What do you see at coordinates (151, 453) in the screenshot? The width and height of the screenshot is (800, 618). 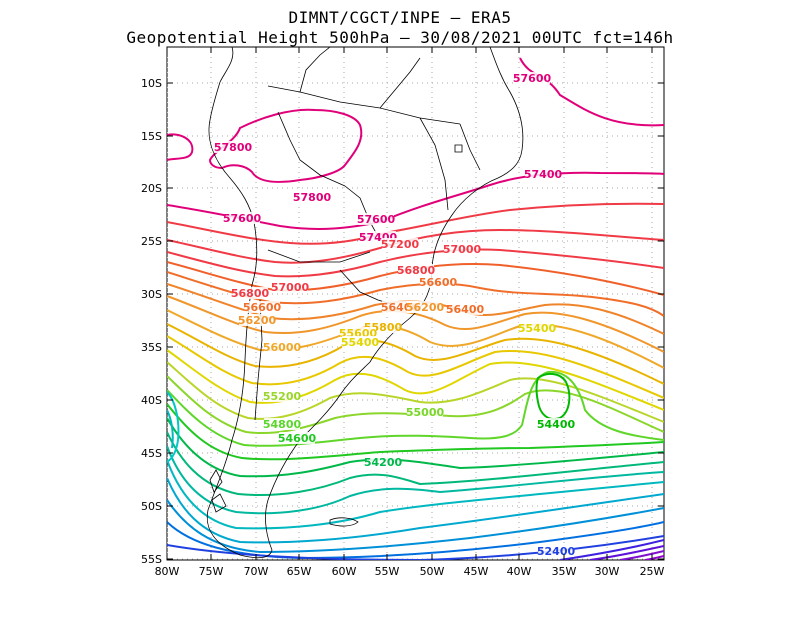 I see `lat-label: 45S` at bounding box center [151, 453].